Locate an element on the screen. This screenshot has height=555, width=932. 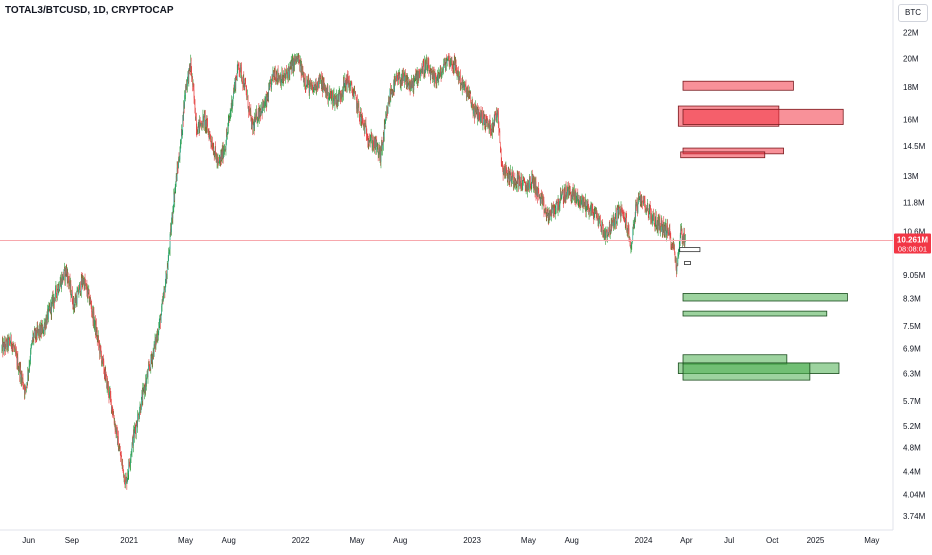
y-tick-label: 4.8M is located at coordinates (912, 448).